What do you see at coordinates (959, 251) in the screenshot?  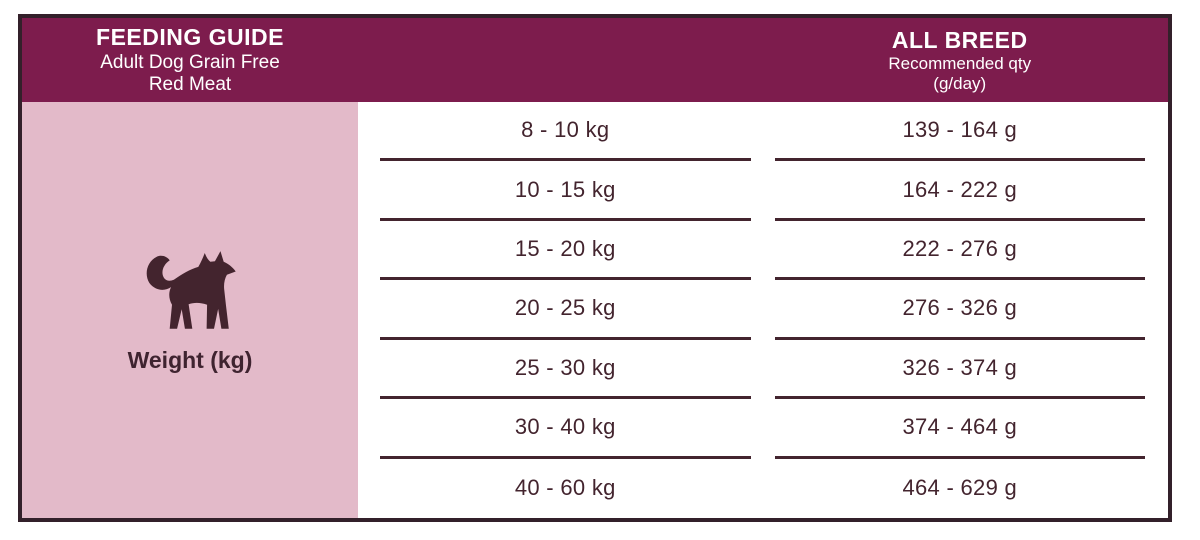 I see `qty-range-cell: 222 - 276 g` at bounding box center [959, 251].